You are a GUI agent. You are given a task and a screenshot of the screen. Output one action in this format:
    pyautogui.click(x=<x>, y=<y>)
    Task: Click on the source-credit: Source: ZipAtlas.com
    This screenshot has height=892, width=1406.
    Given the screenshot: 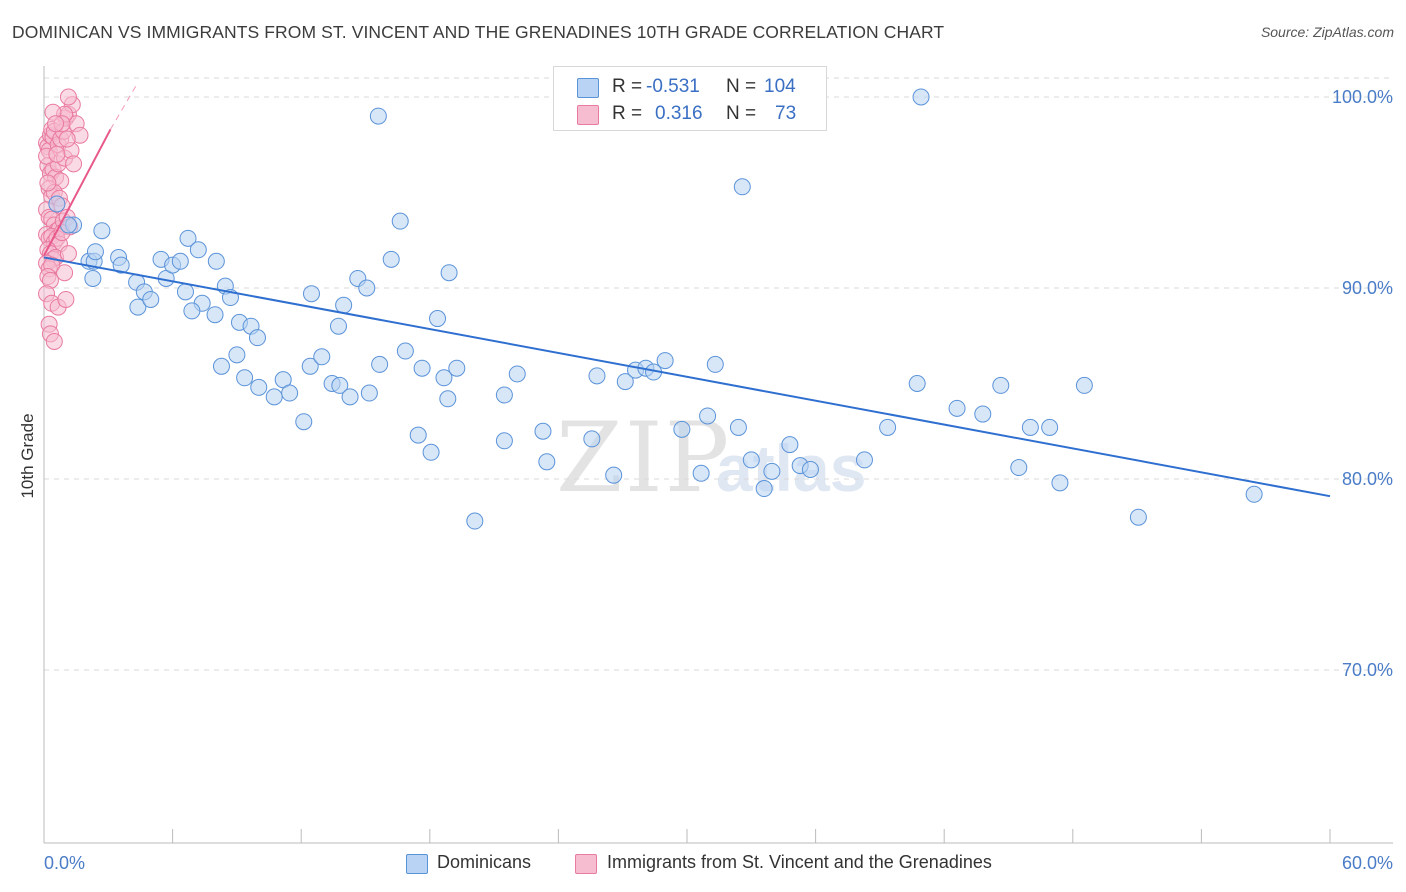 What is the action you would take?
    pyautogui.click(x=1327, y=32)
    